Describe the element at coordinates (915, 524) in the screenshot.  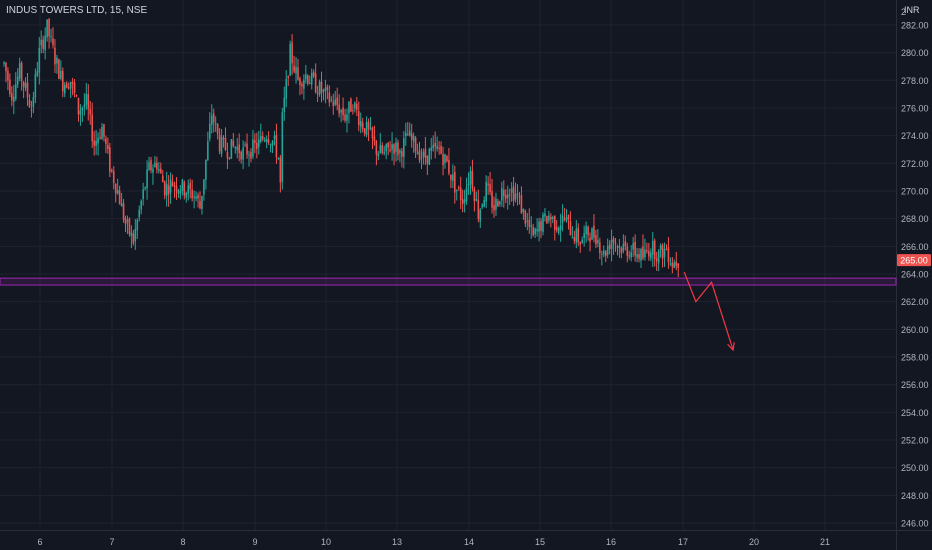
I see `y-tick-label: 246.00` at that location.